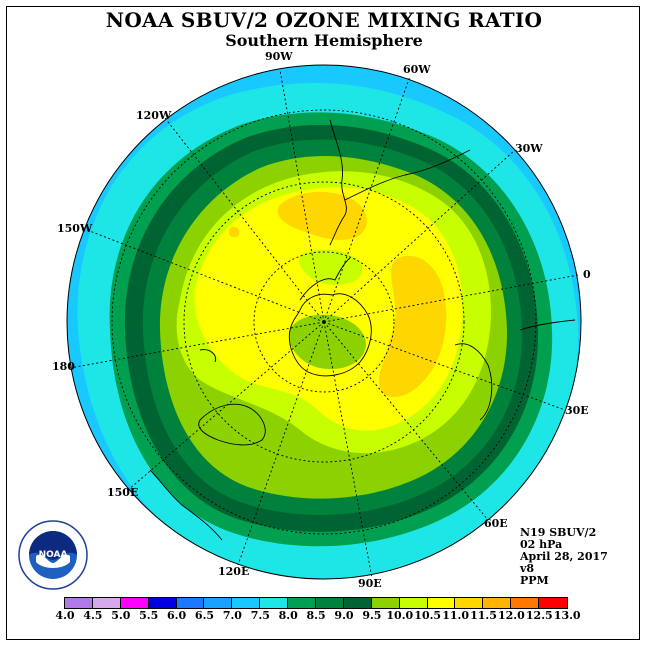 Image resolution: width=648 pixels, height=648 pixels. What do you see at coordinates (154, 115) in the screenshot?
I see `lon-label-120w: 120W` at bounding box center [154, 115].